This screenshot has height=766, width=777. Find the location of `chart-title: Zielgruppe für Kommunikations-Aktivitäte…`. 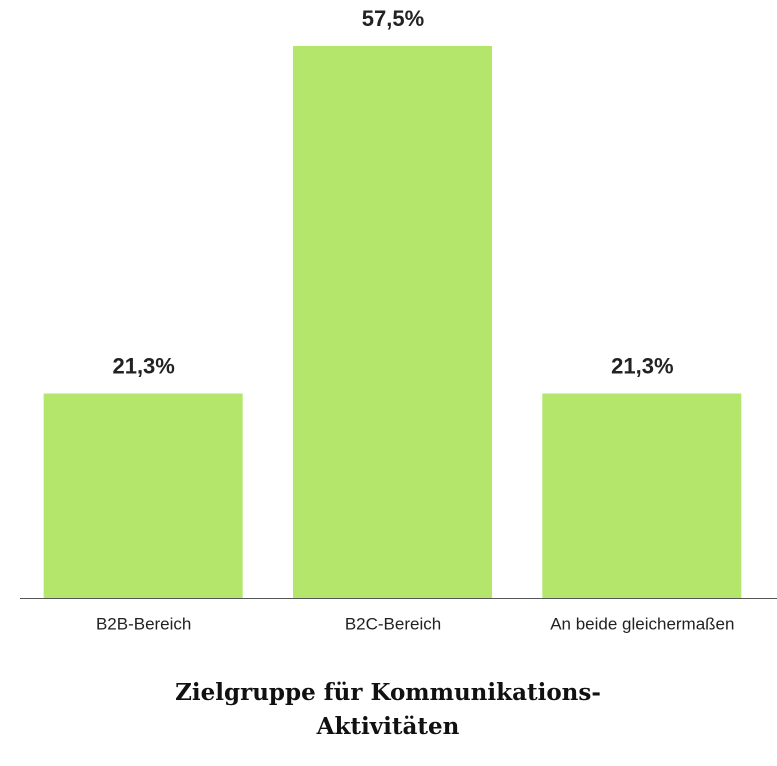

chart-title: Zielgruppe für Kommunikations-Aktivitäte… is located at coordinates (388, 709).